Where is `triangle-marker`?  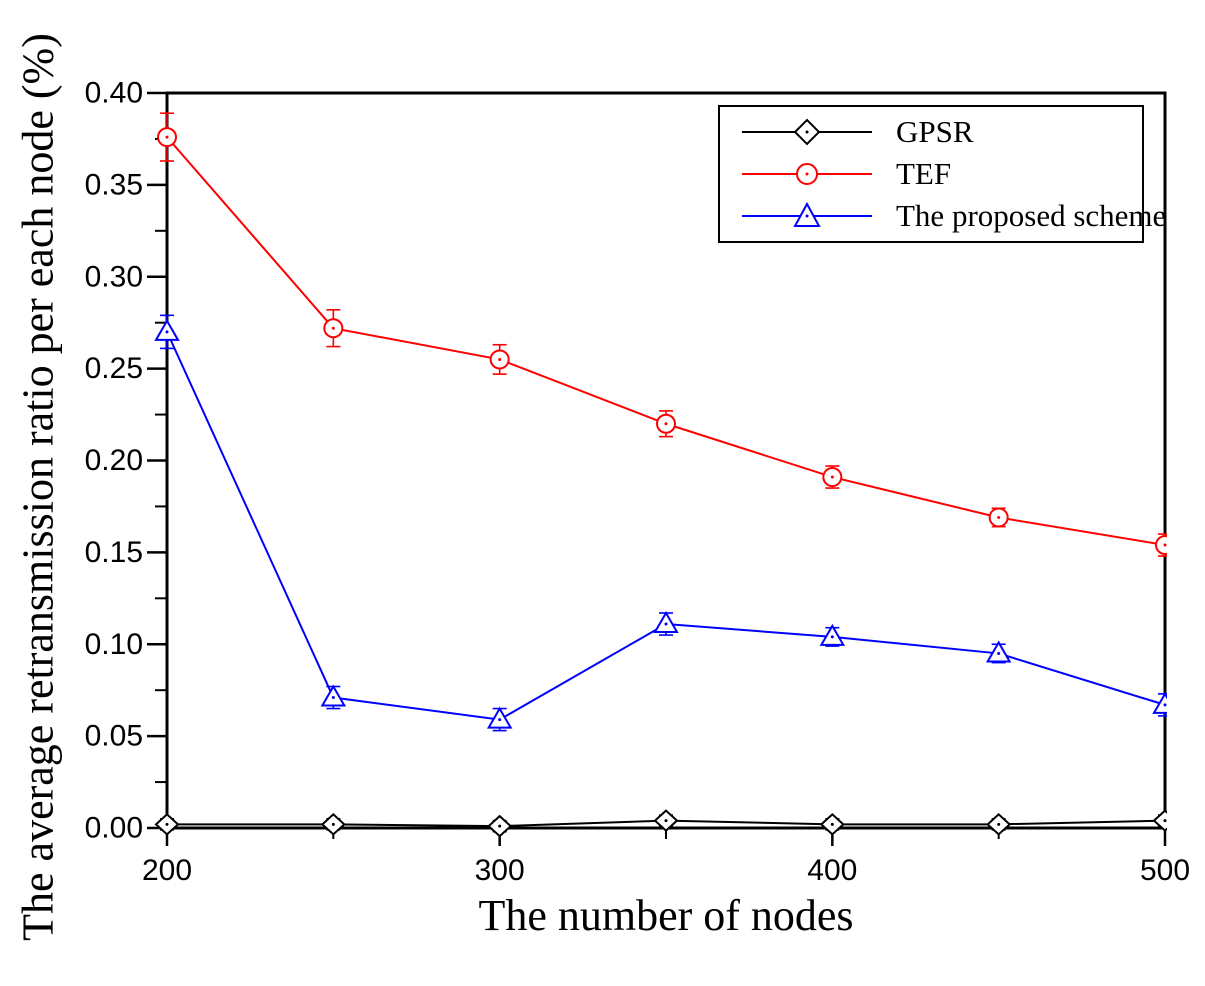 triangle-marker is located at coordinates (1159, 702).